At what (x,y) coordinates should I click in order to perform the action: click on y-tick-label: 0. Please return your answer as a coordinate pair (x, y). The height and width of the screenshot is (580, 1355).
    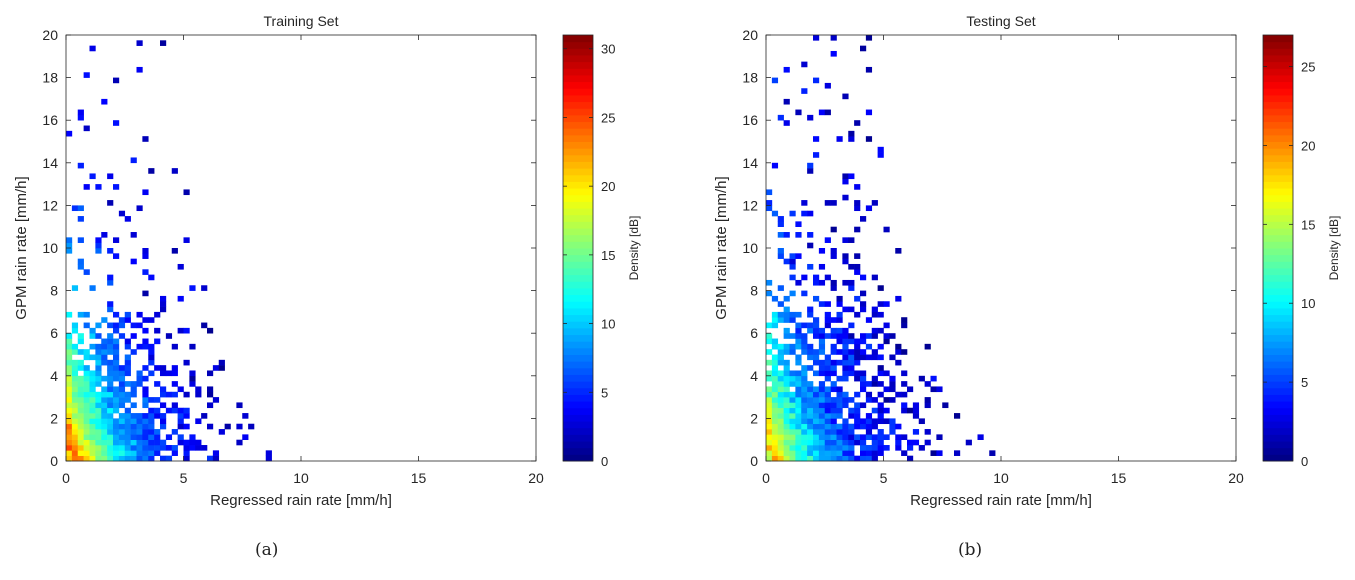
    Looking at the image, I should click on (754, 461).